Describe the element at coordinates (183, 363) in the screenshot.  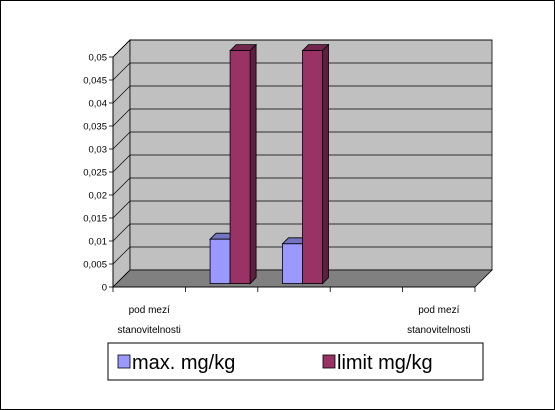
I see `legend-label: max. mg/kg` at that location.